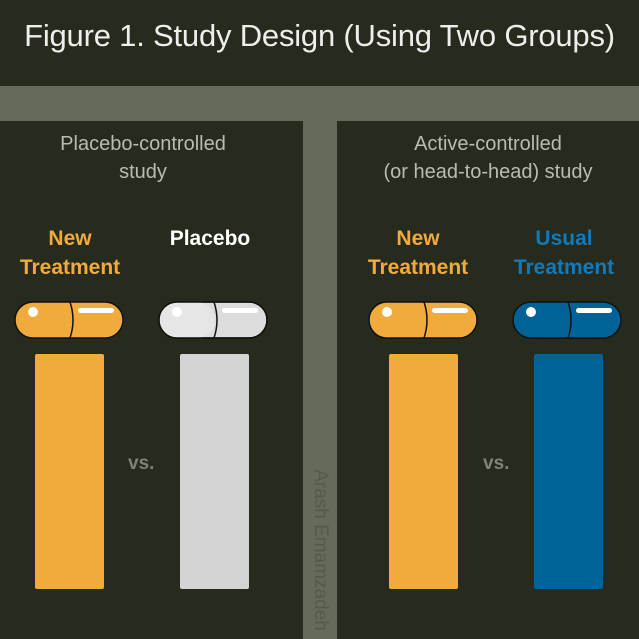 The image size is (639, 639). Describe the element at coordinates (567, 320) in the screenshot. I see `blue-capsule-icon` at that location.